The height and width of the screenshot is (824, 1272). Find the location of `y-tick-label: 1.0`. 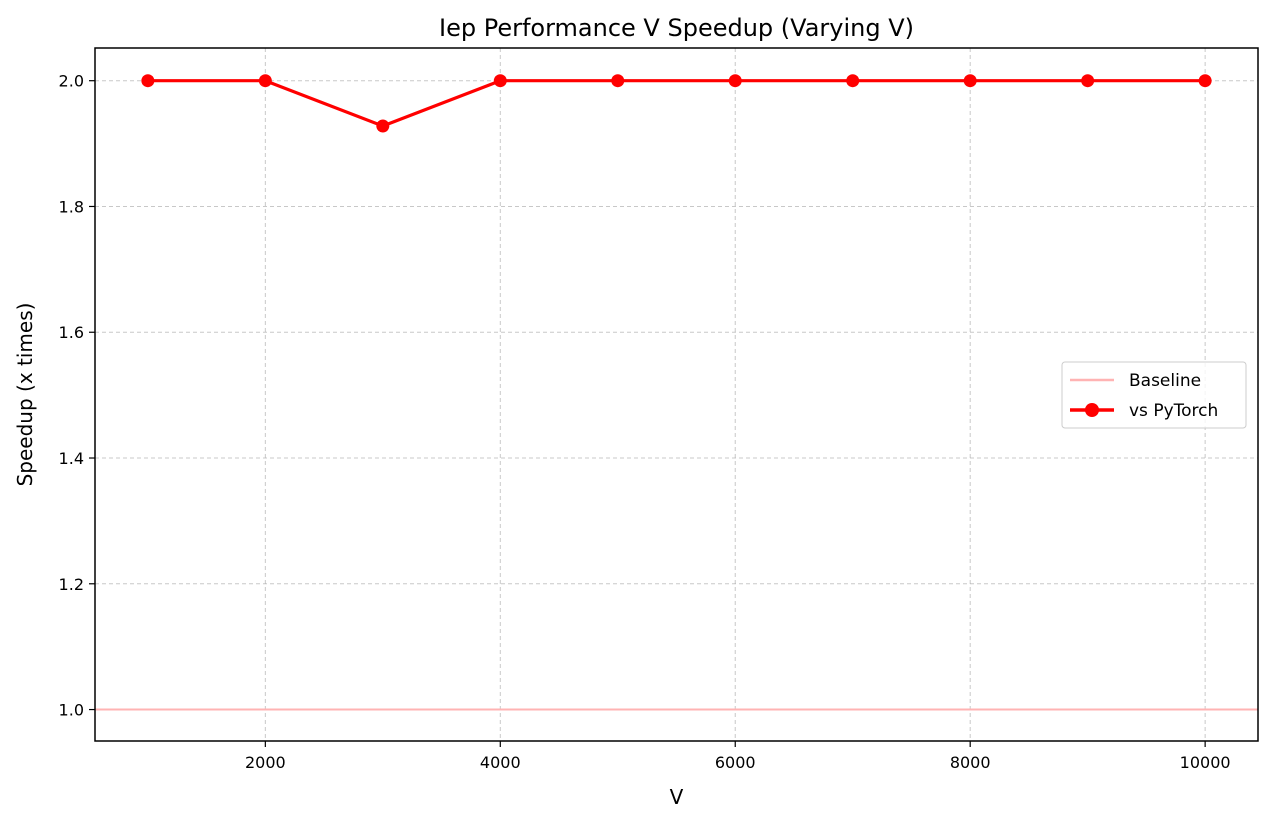

y-tick-label: 1.0 is located at coordinates (71, 710).